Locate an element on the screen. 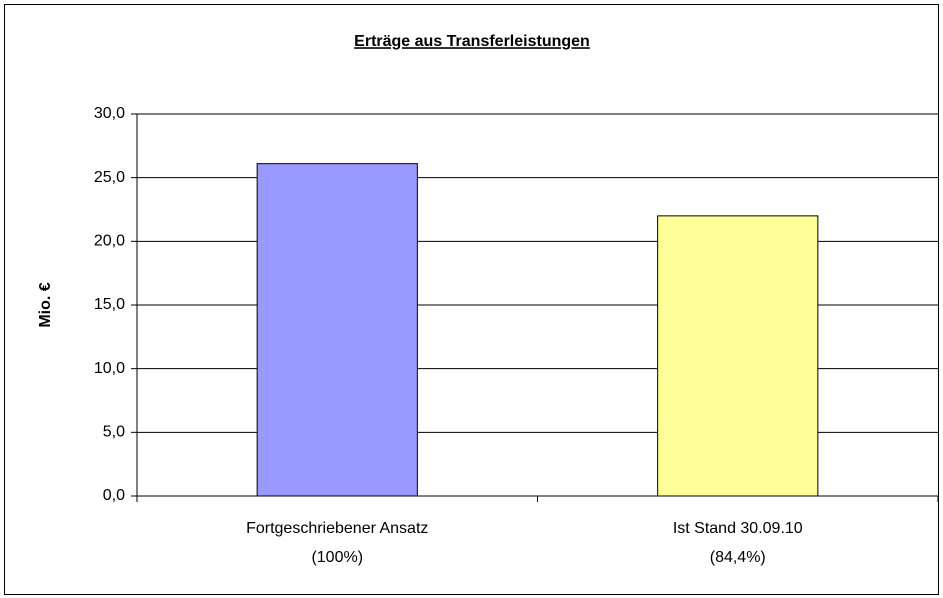 This screenshot has height=598, width=943. y-tick-label: 15,0 is located at coordinates (109, 304).